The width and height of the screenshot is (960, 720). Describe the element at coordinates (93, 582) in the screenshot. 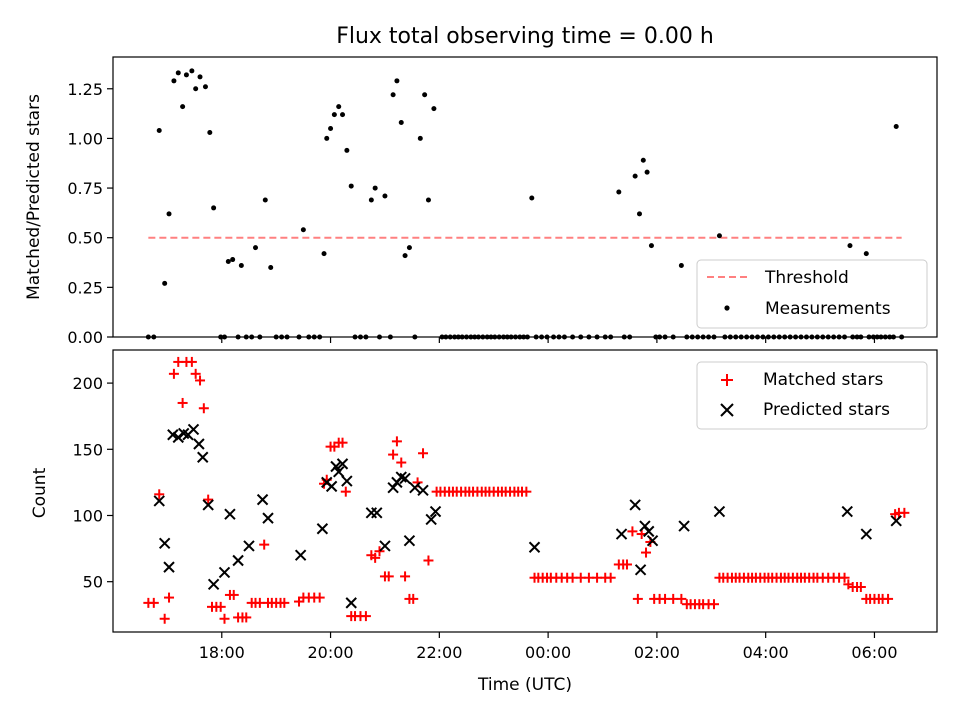

I see `bottom-y-tick-label: 50` at that location.